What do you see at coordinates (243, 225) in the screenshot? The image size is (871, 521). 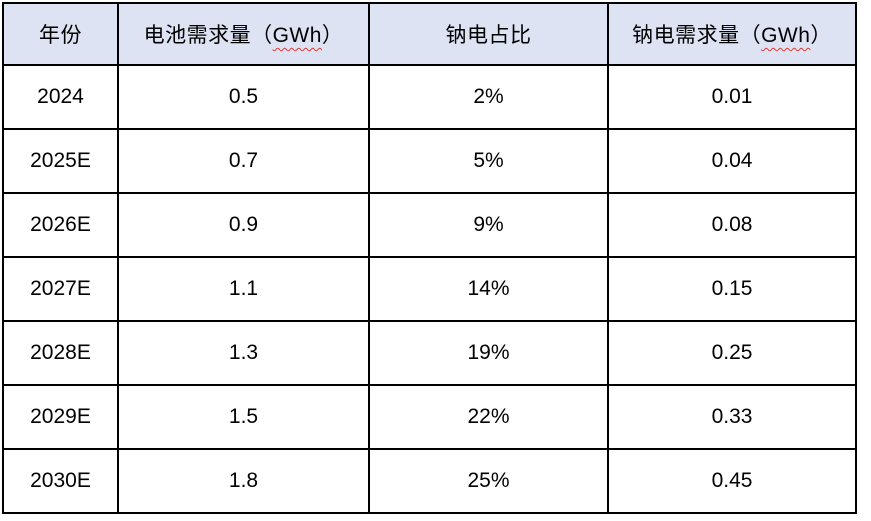 I see `cell-battery-demand: 0.9` at bounding box center [243, 225].